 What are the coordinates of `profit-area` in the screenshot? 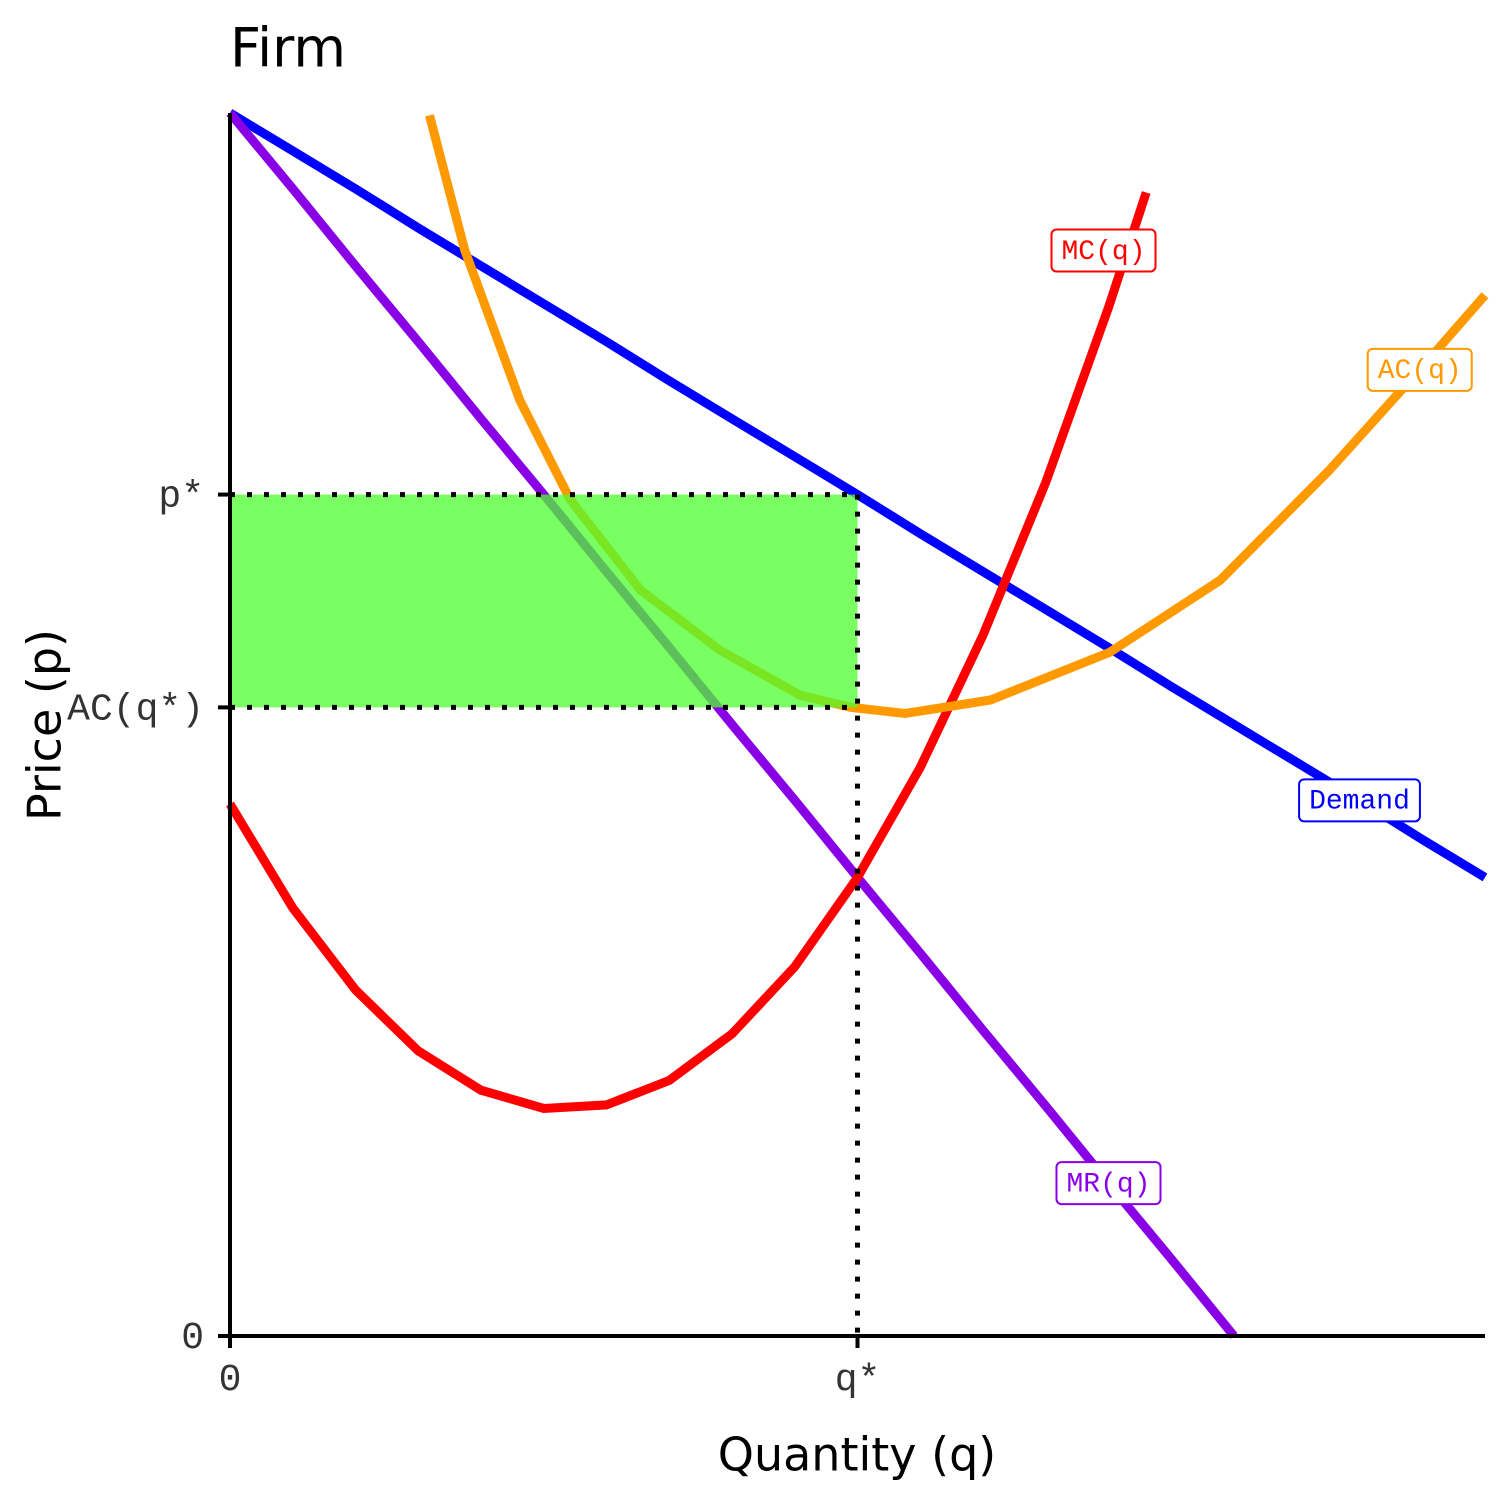 It's located at (544, 601).